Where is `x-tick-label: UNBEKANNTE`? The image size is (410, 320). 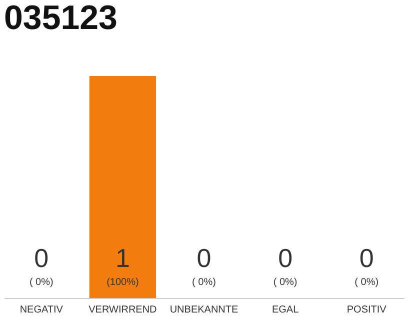 x-tick-label: UNBEKANNTE is located at coordinates (204, 310).